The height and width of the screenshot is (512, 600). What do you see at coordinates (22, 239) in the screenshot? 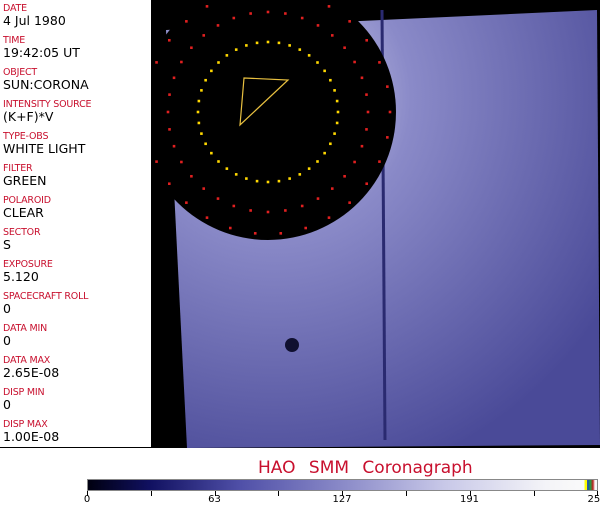
I see `field-sector: SECTOR S` at bounding box center [22, 239].